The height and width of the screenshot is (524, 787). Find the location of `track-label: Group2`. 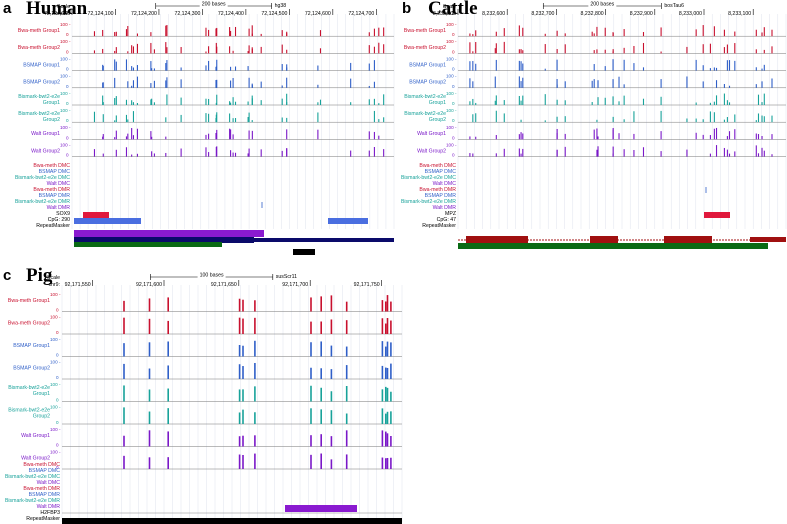

track-label: Group2 is located at coordinates (437, 120).